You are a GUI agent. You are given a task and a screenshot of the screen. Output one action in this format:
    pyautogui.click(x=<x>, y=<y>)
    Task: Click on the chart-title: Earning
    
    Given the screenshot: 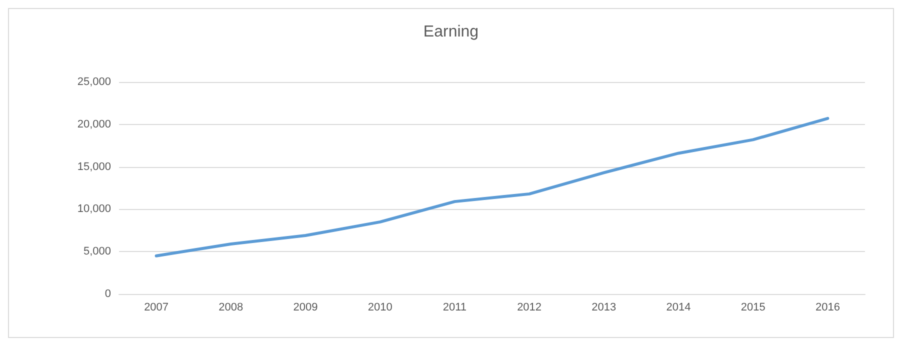 What is the action you would take?
    pyautogui.click(x=451, y=32)
    